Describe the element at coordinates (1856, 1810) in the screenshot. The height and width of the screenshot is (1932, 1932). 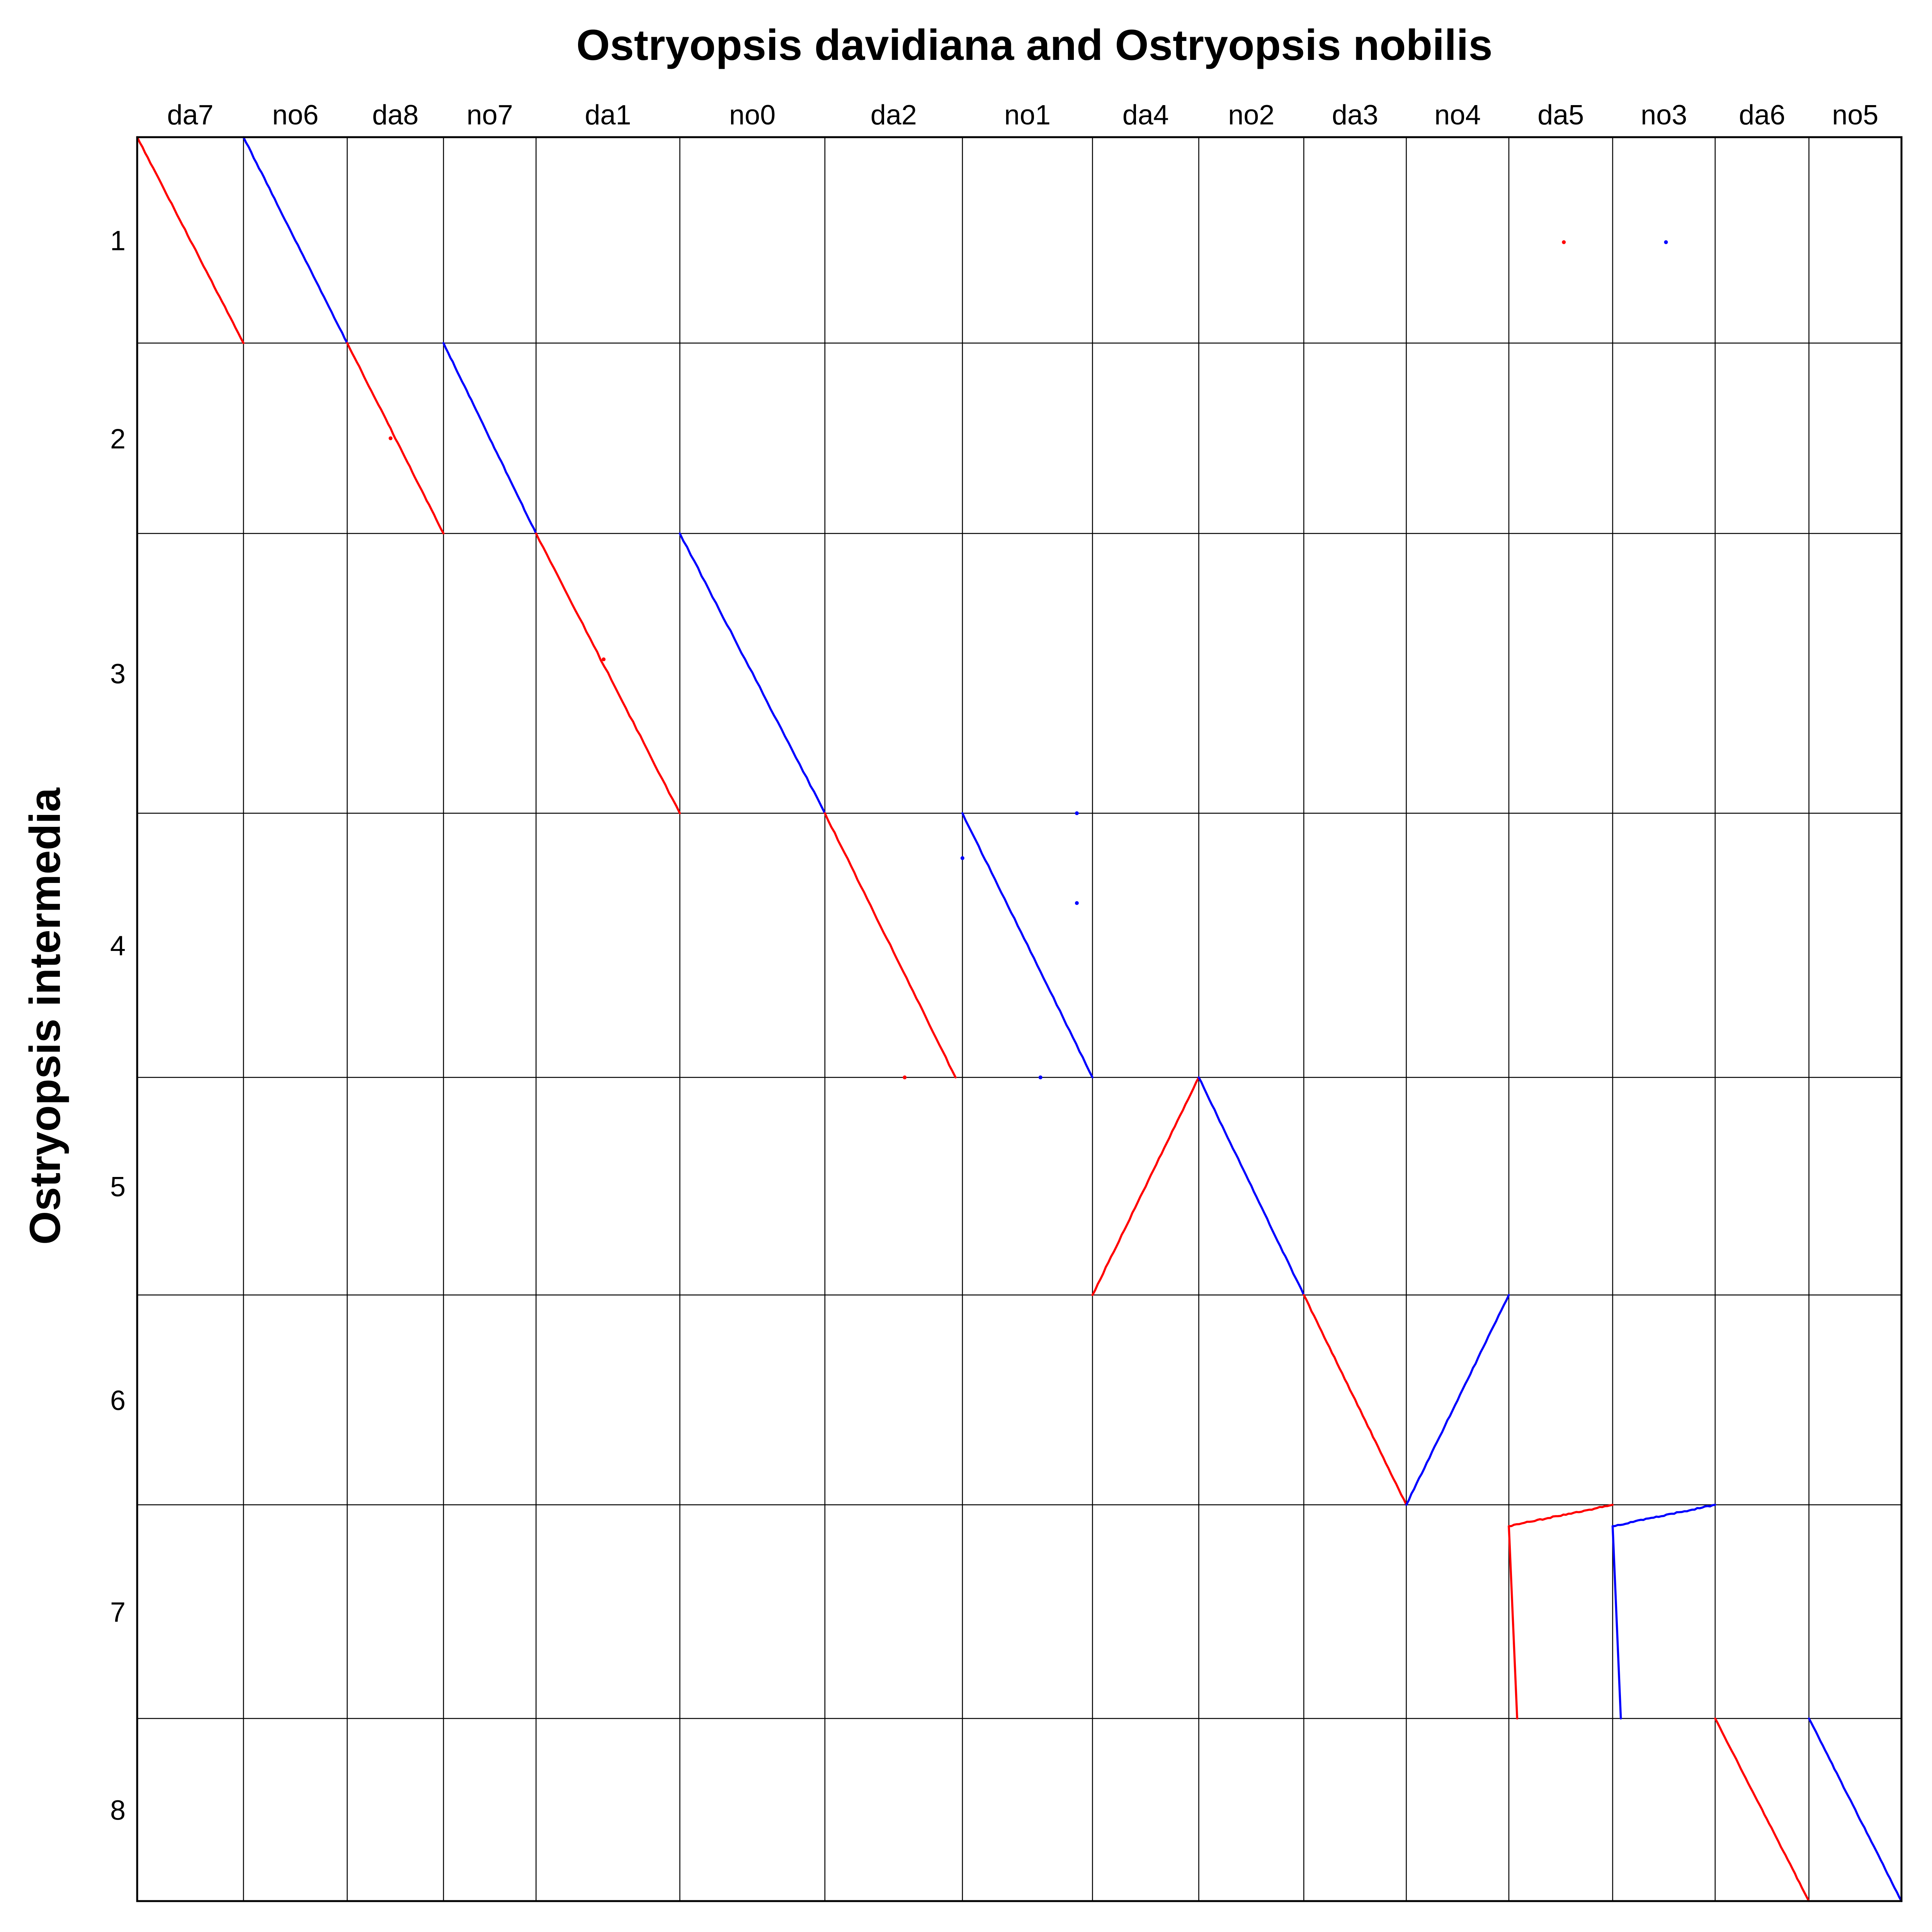
I see `alignment-no5-chr8` at that location.